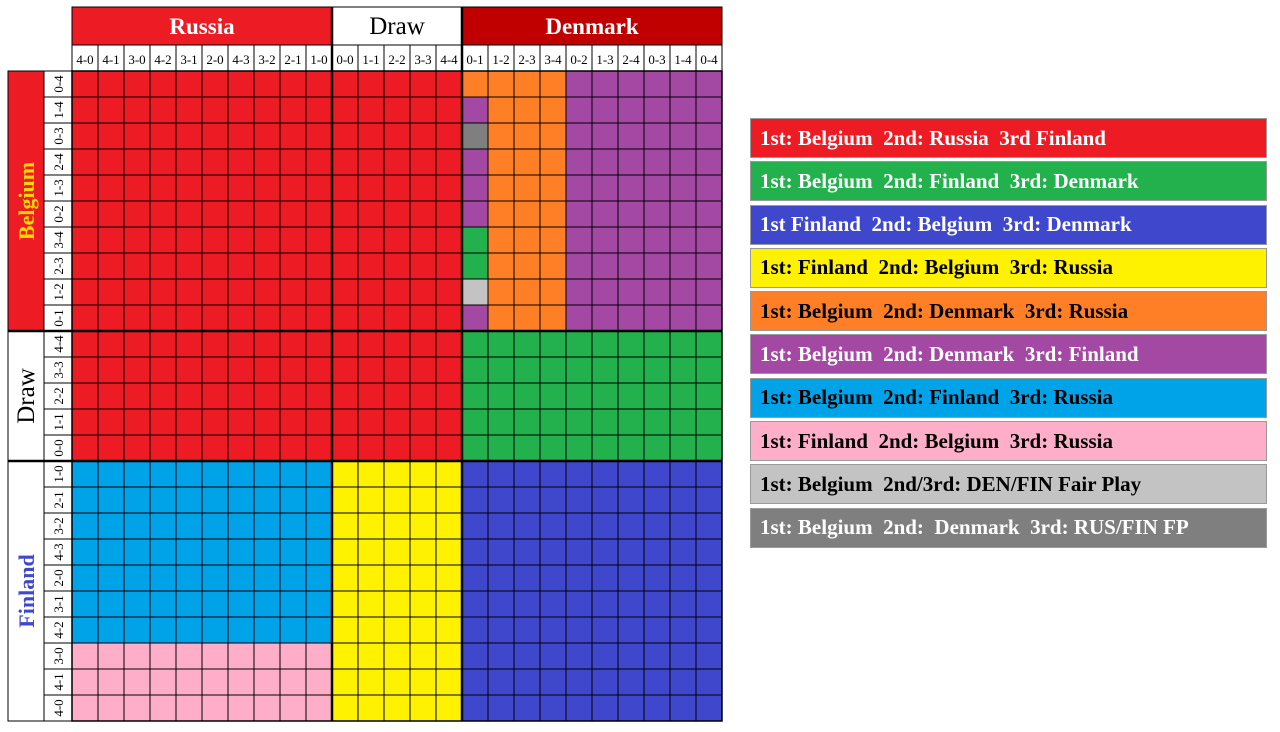 This screenshot has height=732, width=1280. Describe the element at coordinates (709, 59) in the screenshot. I see `column-tick-label: 0-4` at that location.